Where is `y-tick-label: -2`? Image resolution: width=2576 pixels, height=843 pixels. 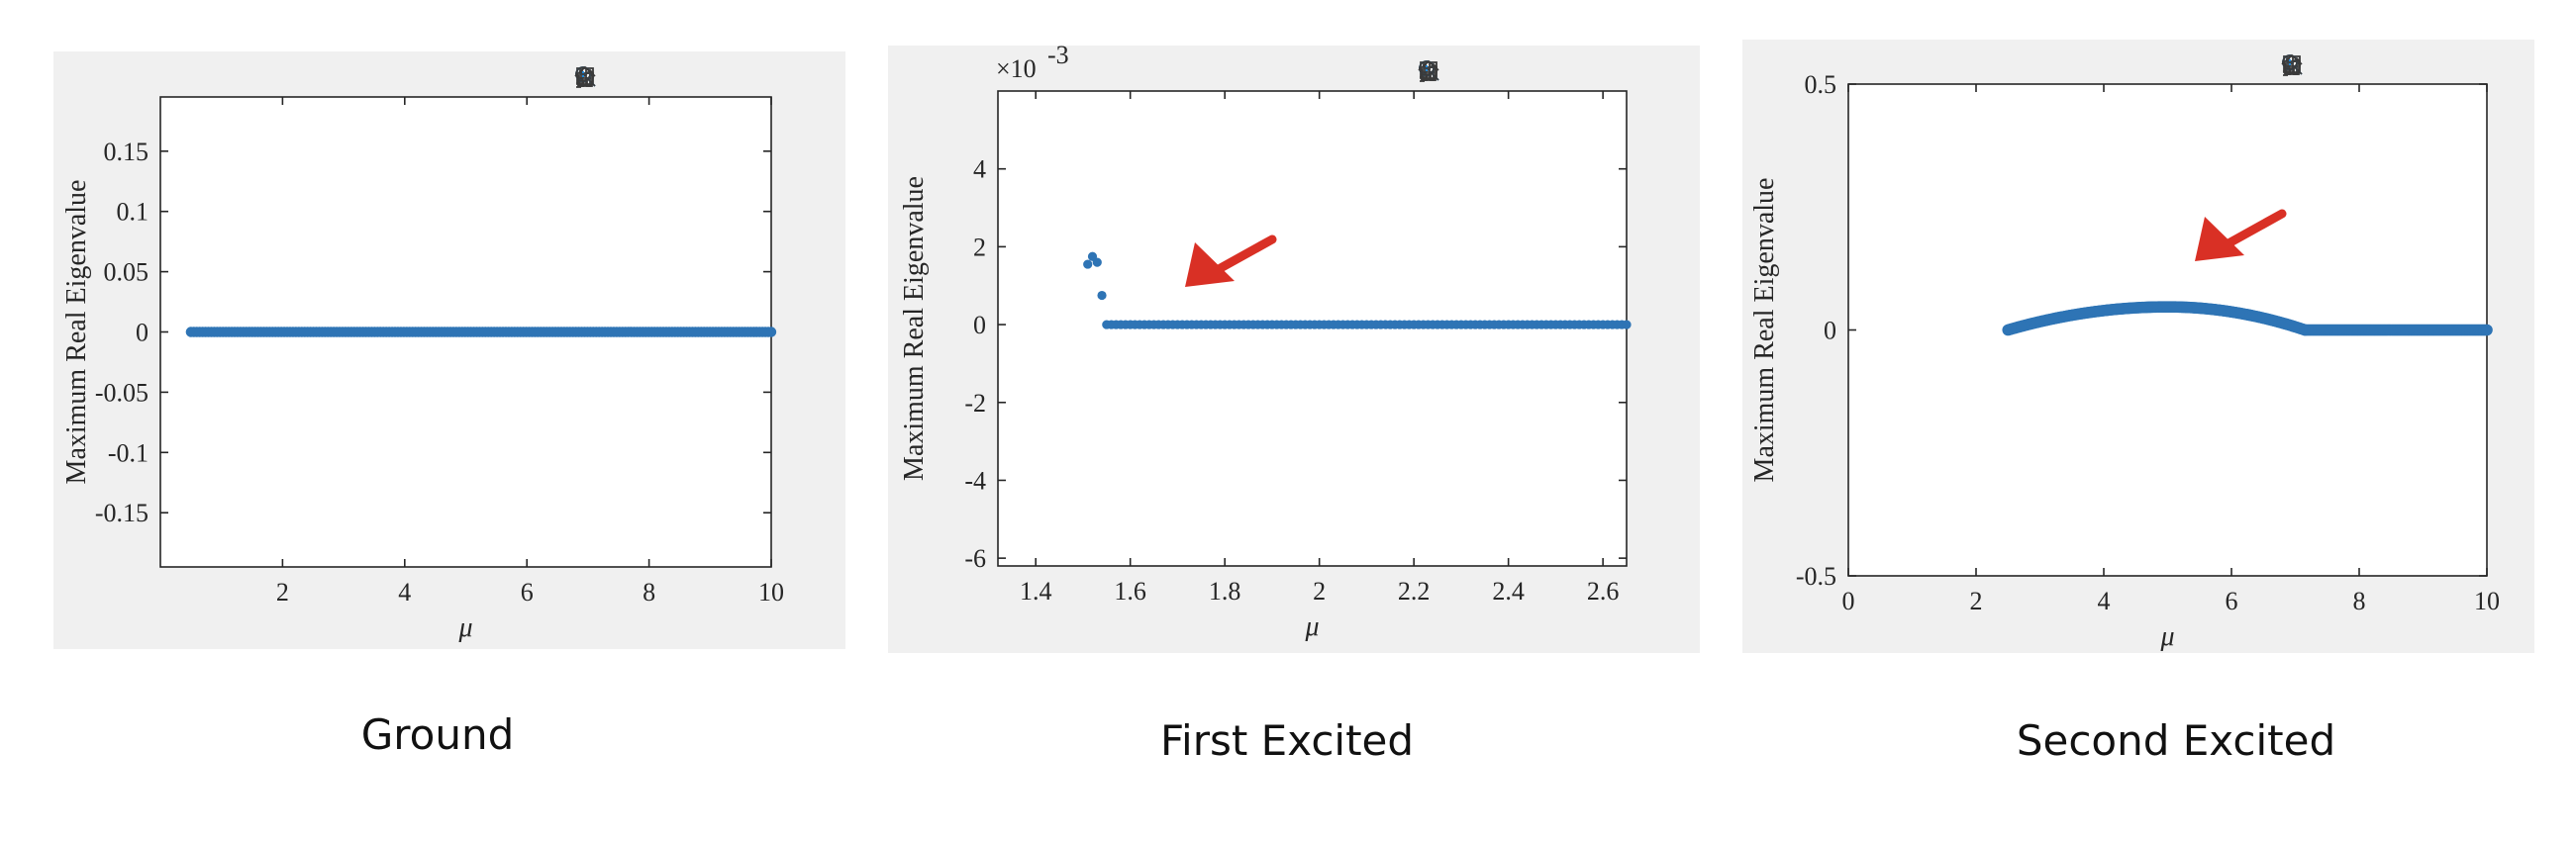
y-tick-label: -2 is located at coordinates (975, 404).